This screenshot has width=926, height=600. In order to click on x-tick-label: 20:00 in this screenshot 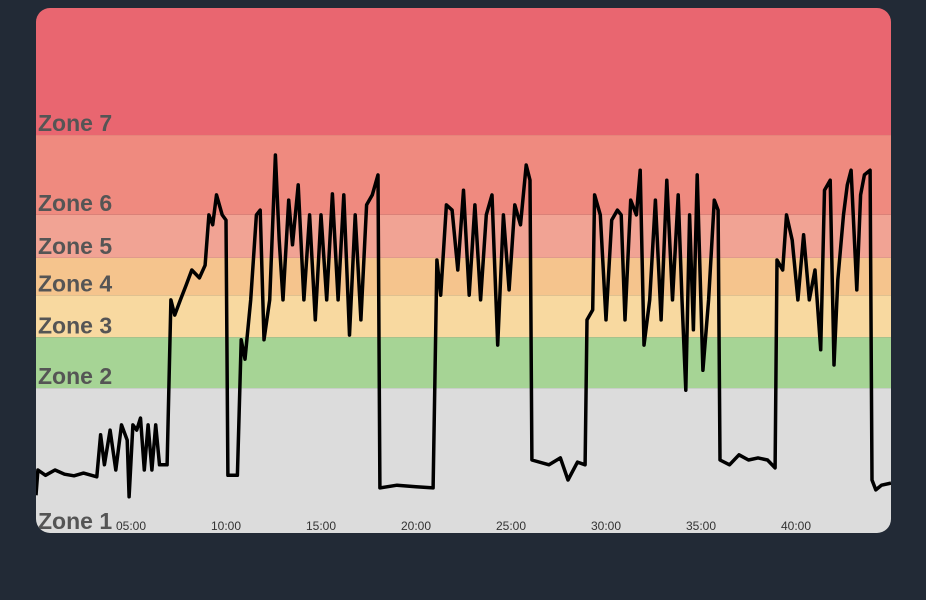, I will do `click(416, 526)`.